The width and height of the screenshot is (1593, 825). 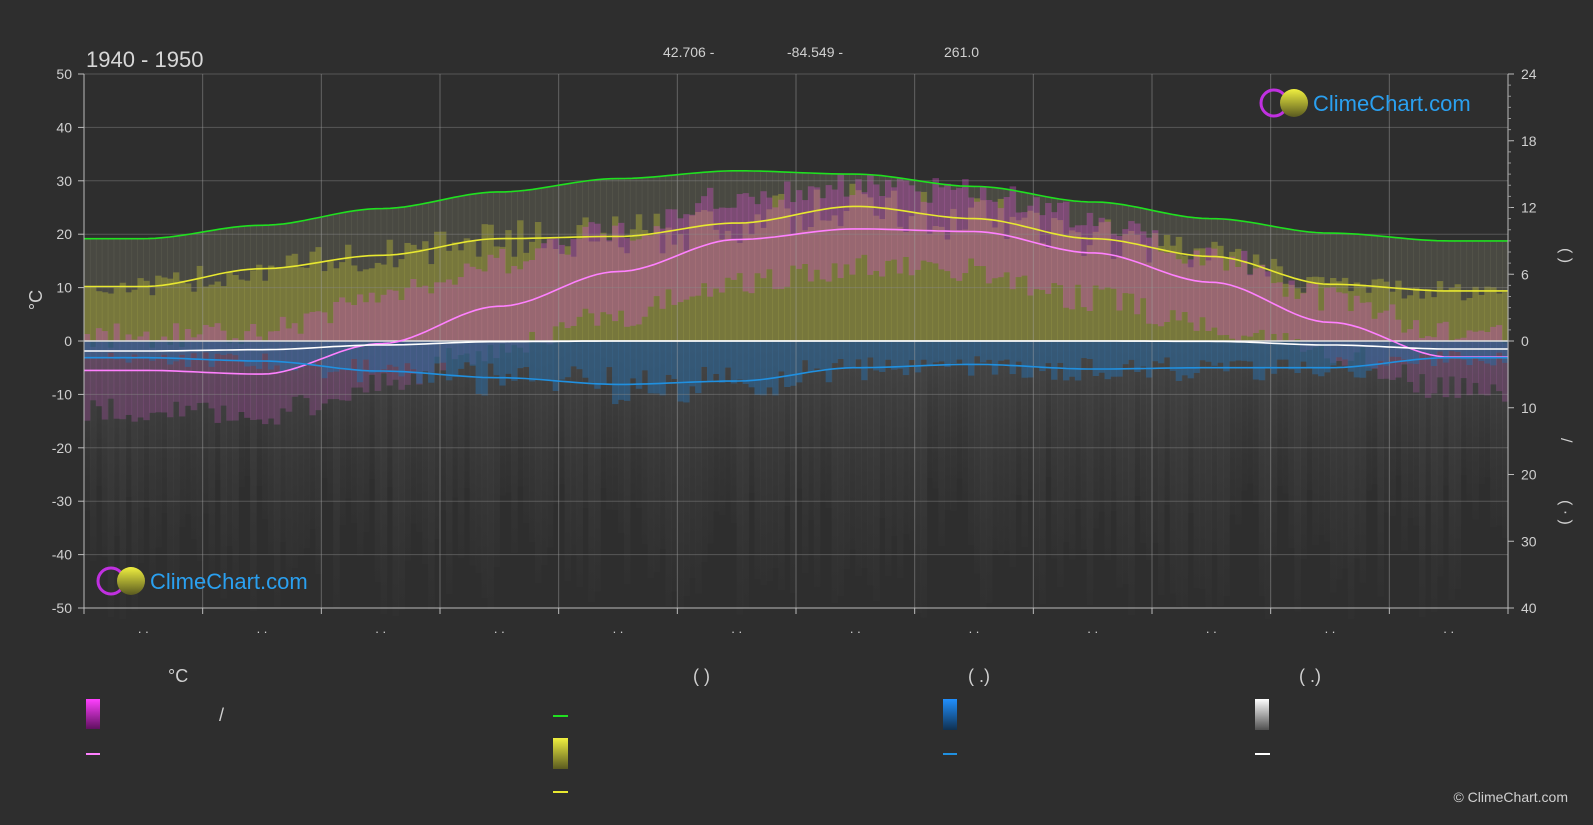 I want to click on legend-slash: /, so click(x=221, y=715).